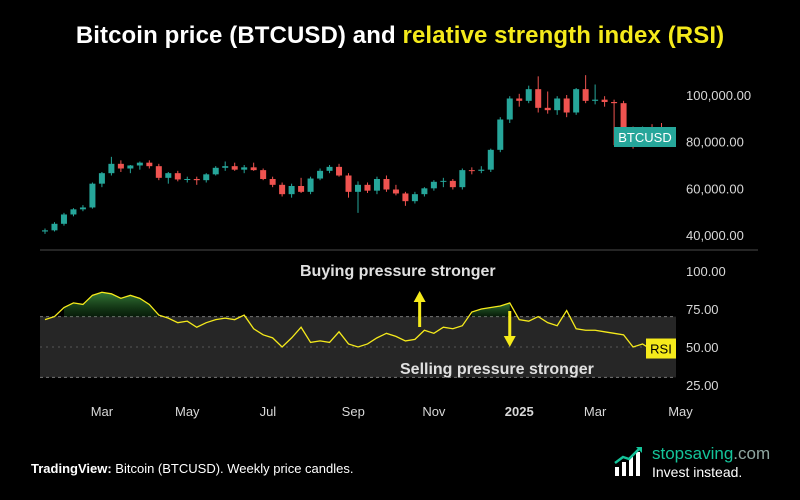 This screenshot has width=800, height=500. I want to click on x-tick-label: Mar, so click(595, 411).